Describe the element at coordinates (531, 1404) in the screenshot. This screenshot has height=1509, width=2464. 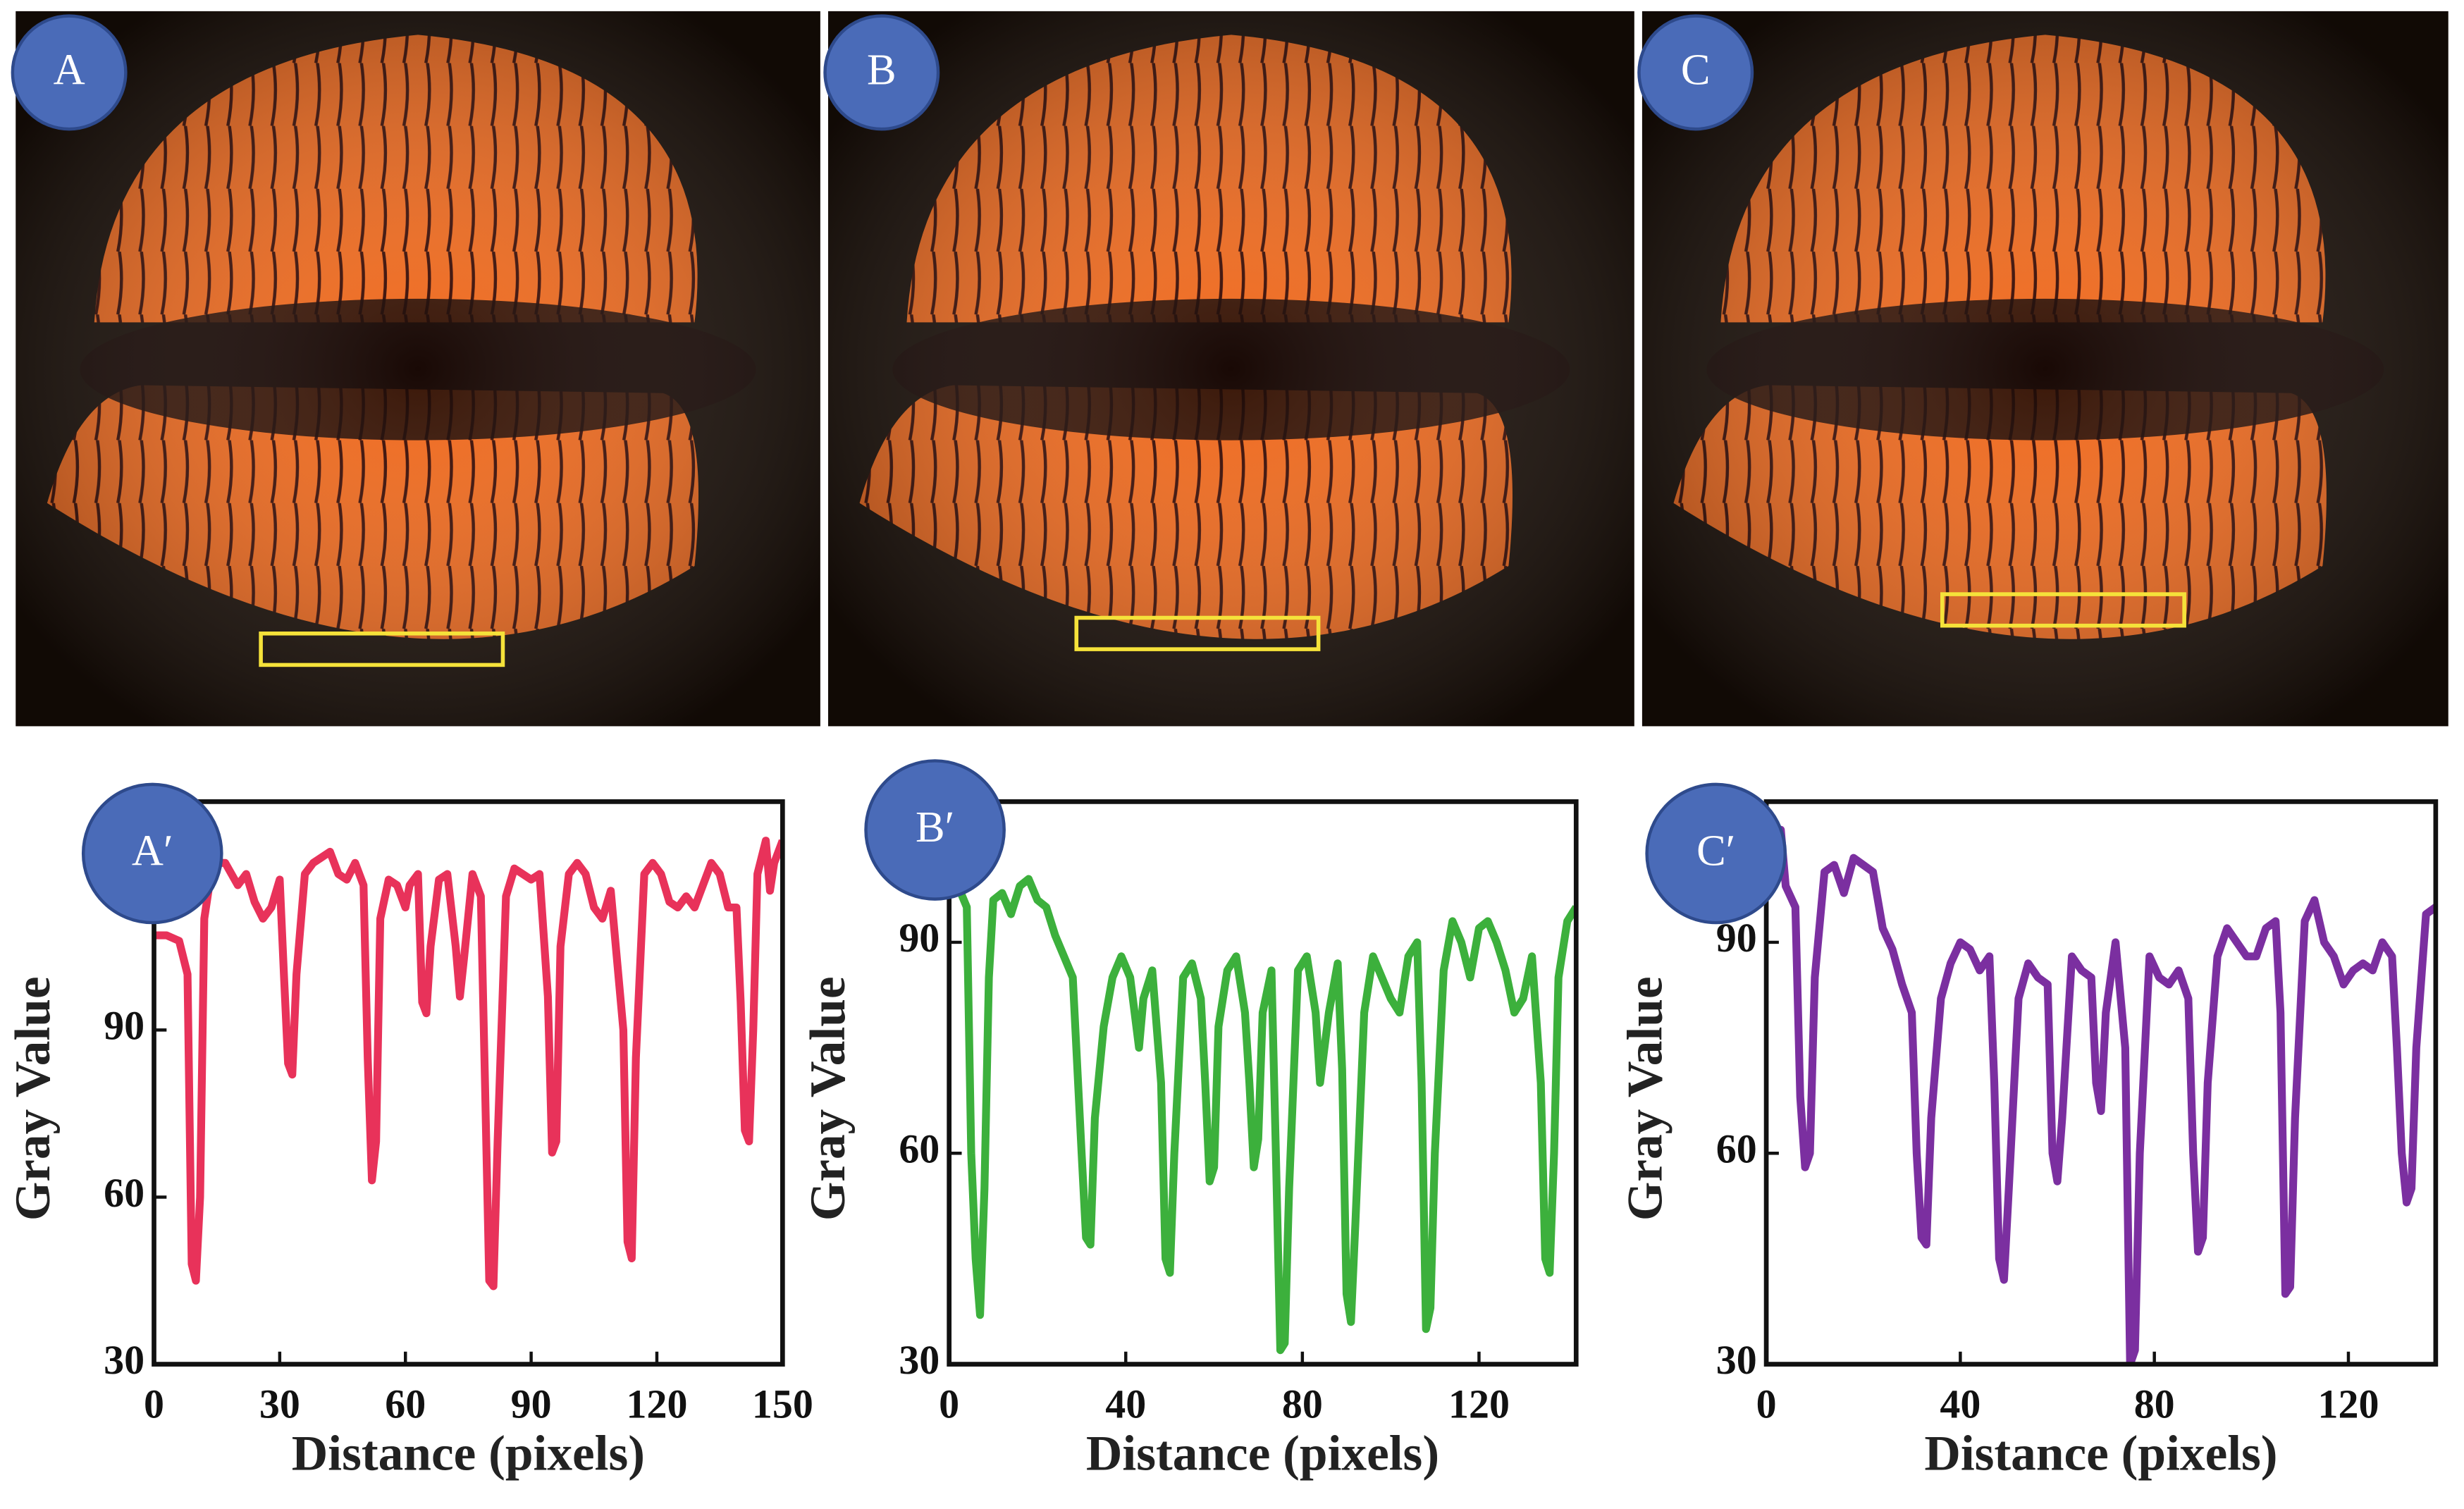
I see `x-tick-label: 90` at that location.